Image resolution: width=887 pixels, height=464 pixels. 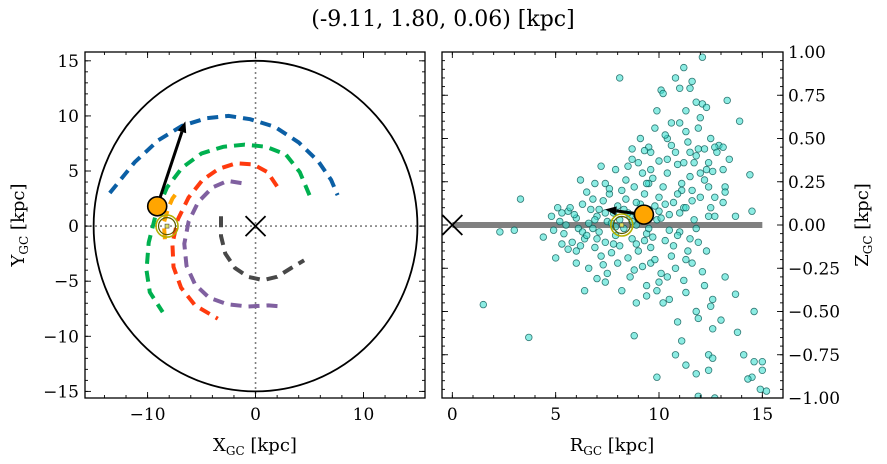 What do you see at coordinates (814, 356) in the screenshot?
I see `y-tick-label: −0.75` at bounding box center [814, 356].